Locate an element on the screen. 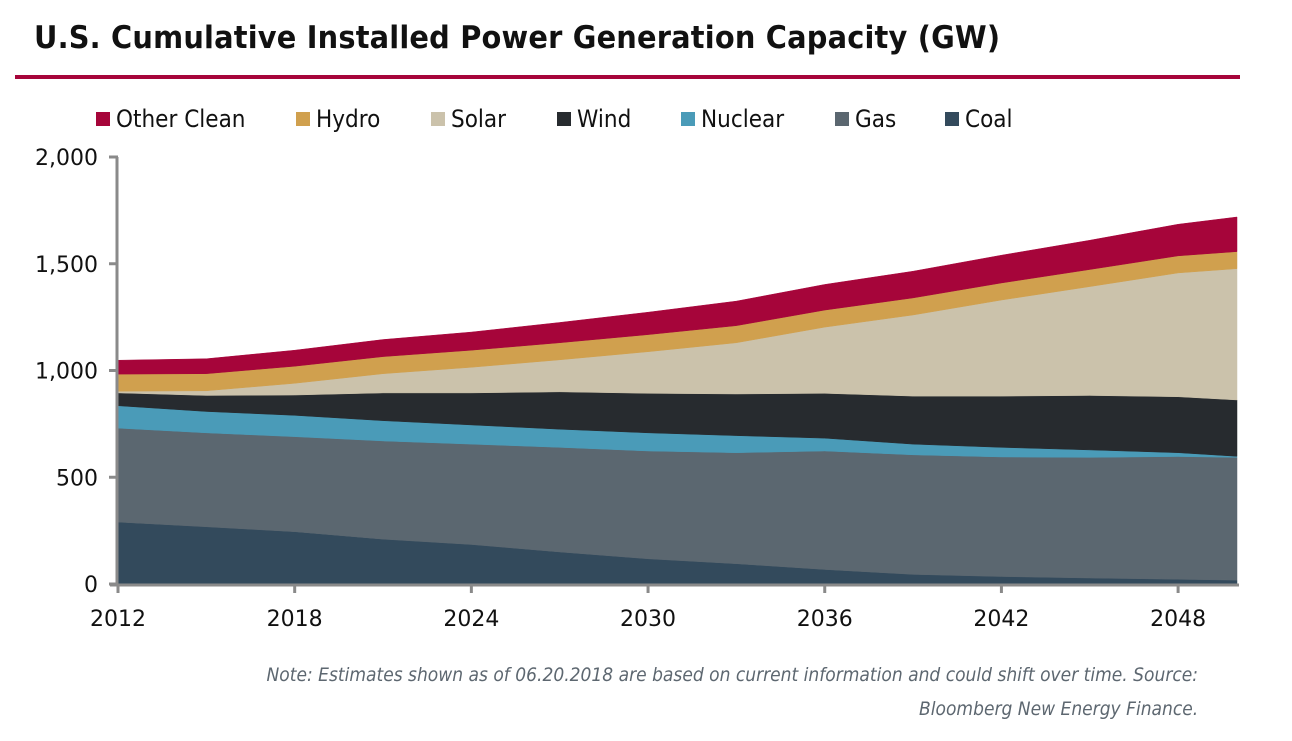 The image size is (1292, 741). x-tick-label: 2030 is located at coordinates (648, 619).